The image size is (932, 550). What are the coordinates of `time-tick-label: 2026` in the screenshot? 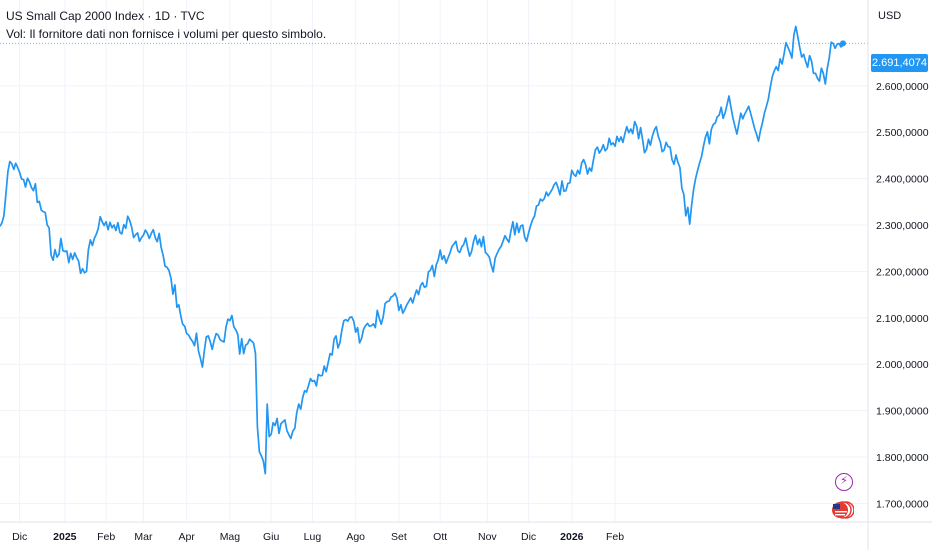 It's located at (572, 537).